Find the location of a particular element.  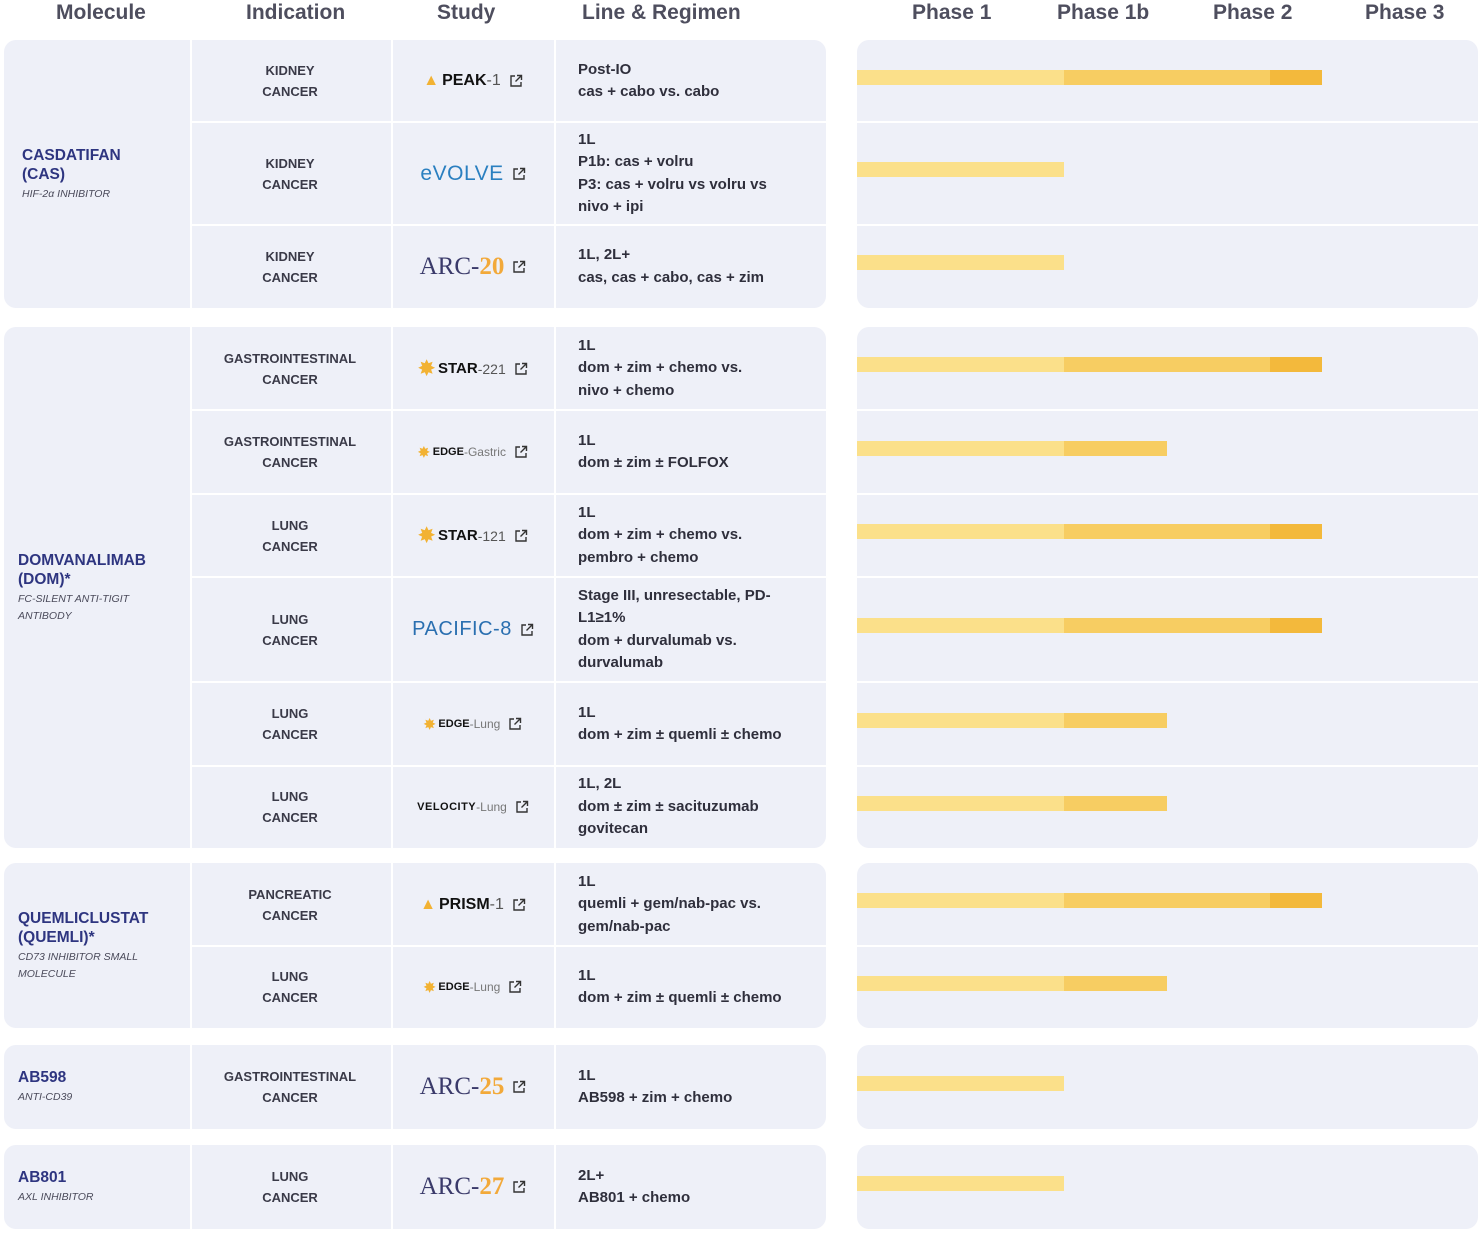

molecule-description: HIF-2α INHIBITOR is located at coordinates (71, 194).